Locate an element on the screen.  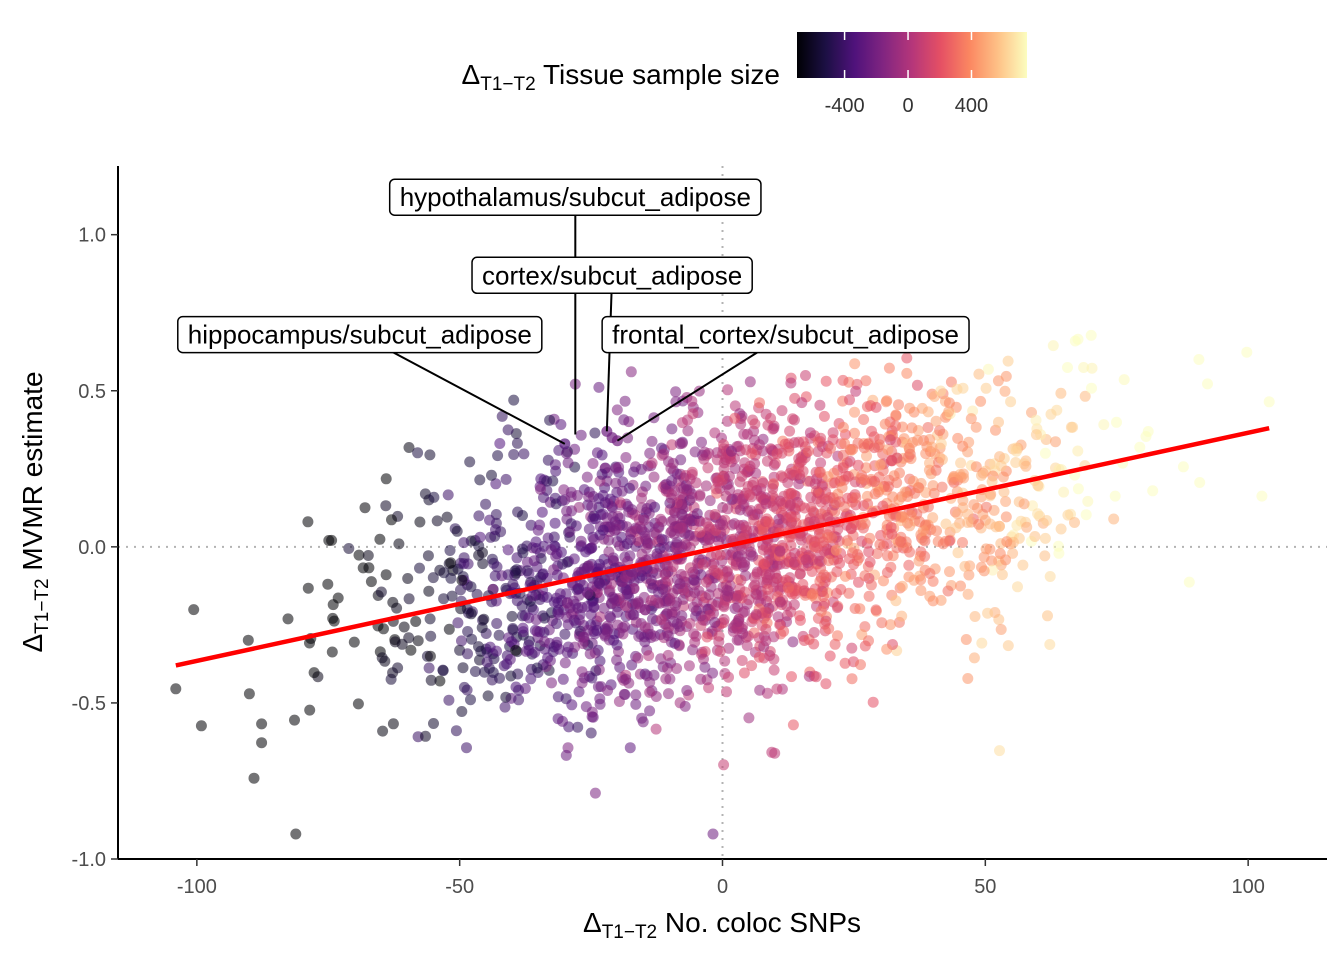
y-axis-title: ΔT1−T2 MVMR estimate is located at coordinates (35, 511).